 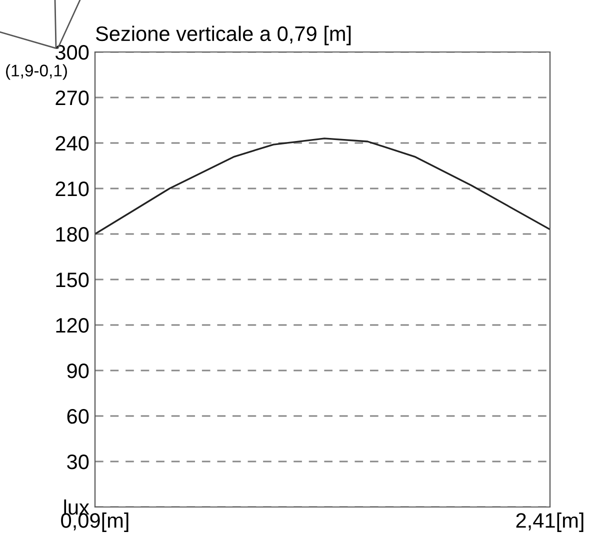 I want to click on y-tick-label: 270, so click(x=72, y=98).